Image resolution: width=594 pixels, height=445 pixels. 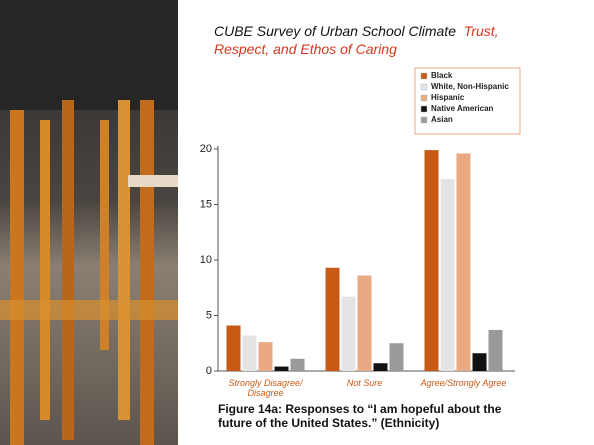 What do you see at coordinates (265, 388) in the screenshot?
I see `x-tick-label: Strongly Disagree/ Disagree` at bounding box center [265, 388].